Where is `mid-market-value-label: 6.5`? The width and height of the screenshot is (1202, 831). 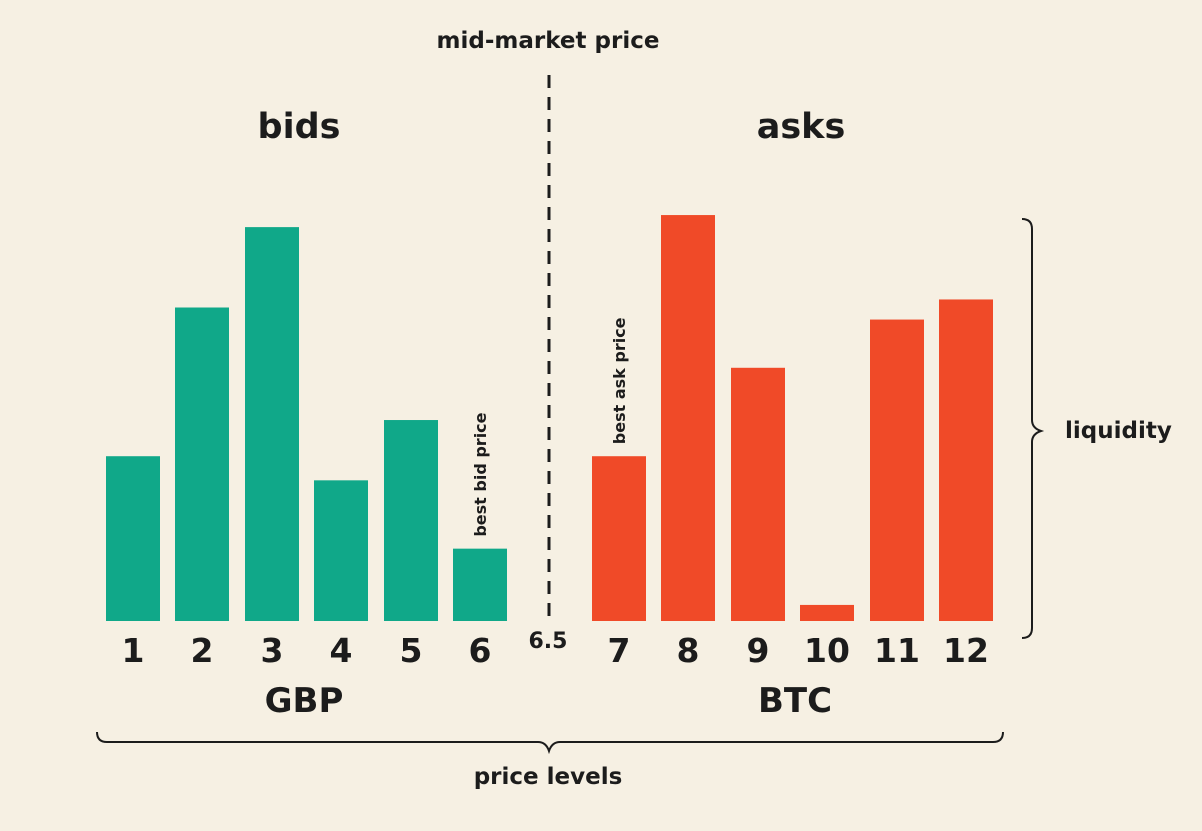
mid-market-value-label: 6.5 is located at coordinates (548, 641).